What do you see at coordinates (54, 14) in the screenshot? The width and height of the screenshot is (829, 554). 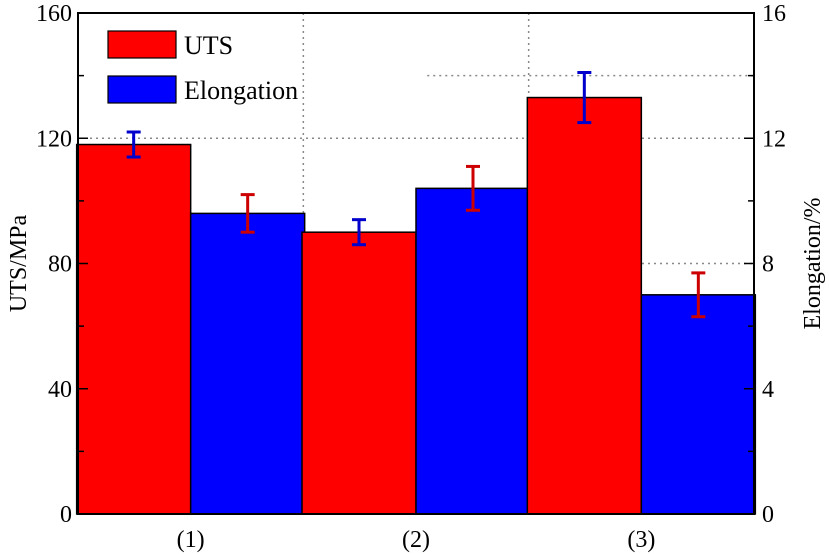 I see `left-tick-label: 160` at bounding box center [54, 14].